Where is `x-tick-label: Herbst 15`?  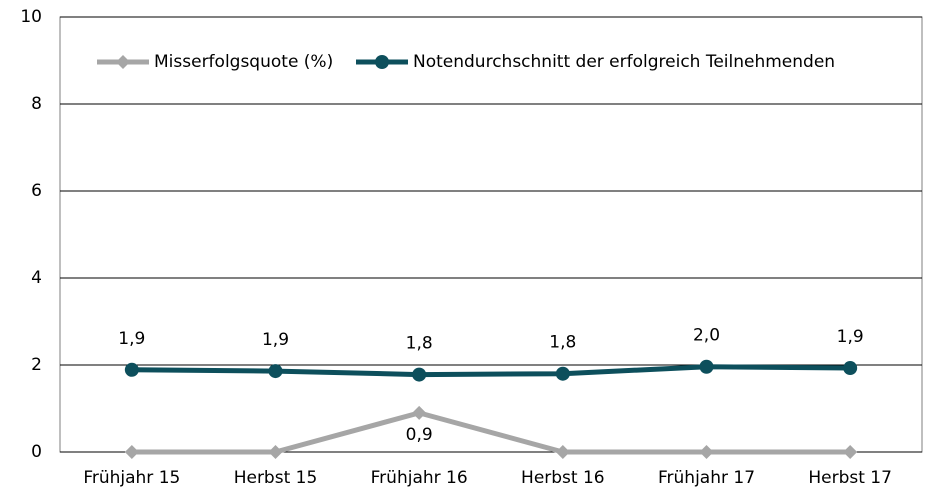 x-tick-label: Herbst 15 is located at coordinates (276, 478).